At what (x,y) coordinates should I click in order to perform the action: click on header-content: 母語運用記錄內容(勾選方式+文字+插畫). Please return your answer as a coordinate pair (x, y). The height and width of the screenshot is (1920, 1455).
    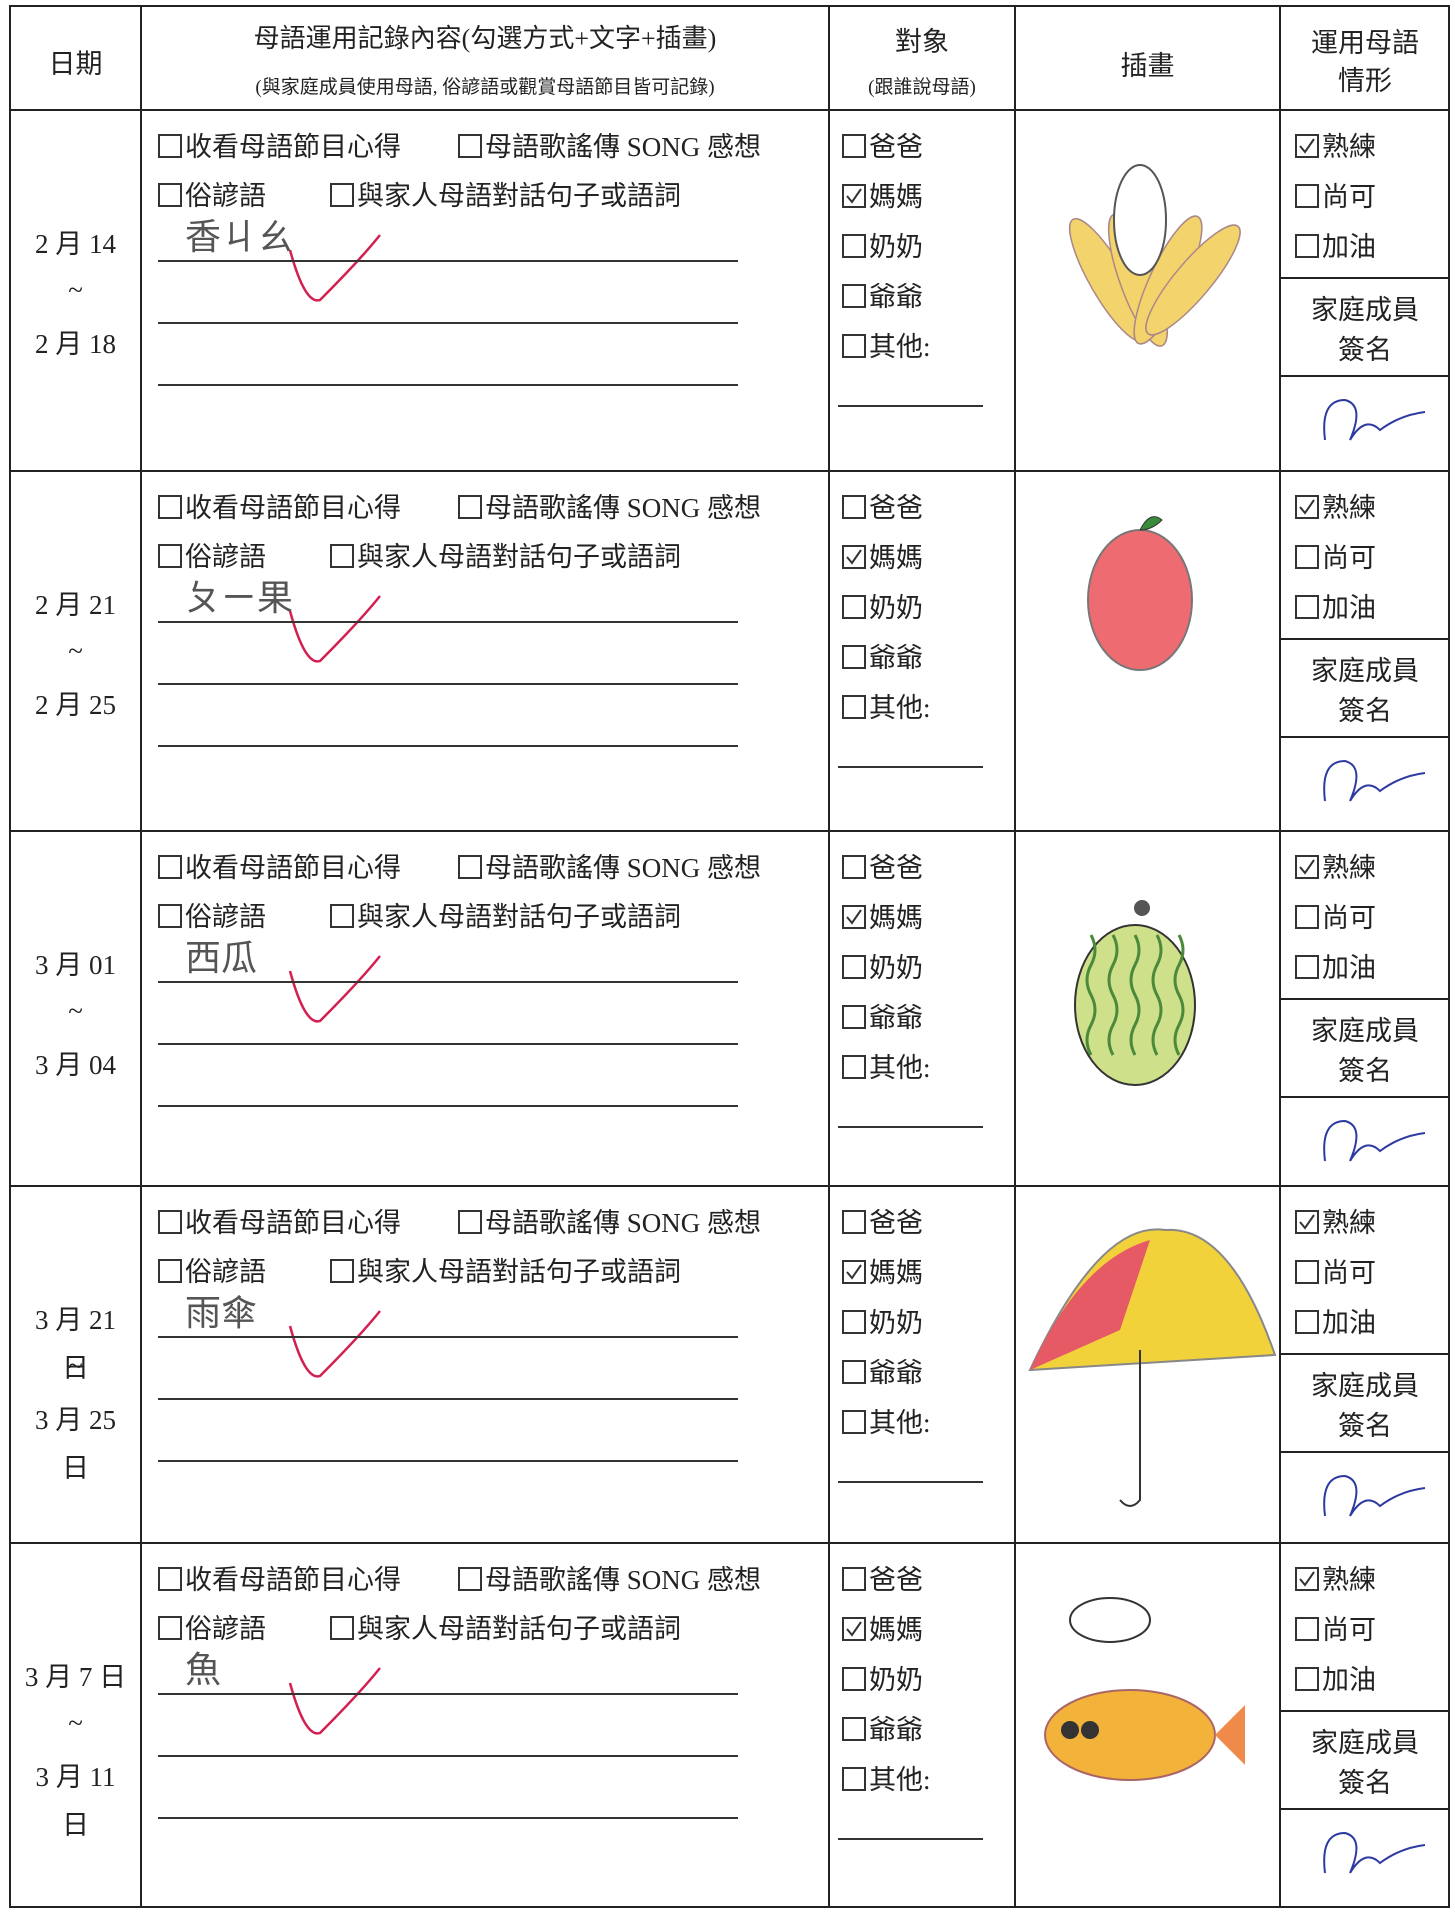
    Looking at the image, I should click on (485, 38).